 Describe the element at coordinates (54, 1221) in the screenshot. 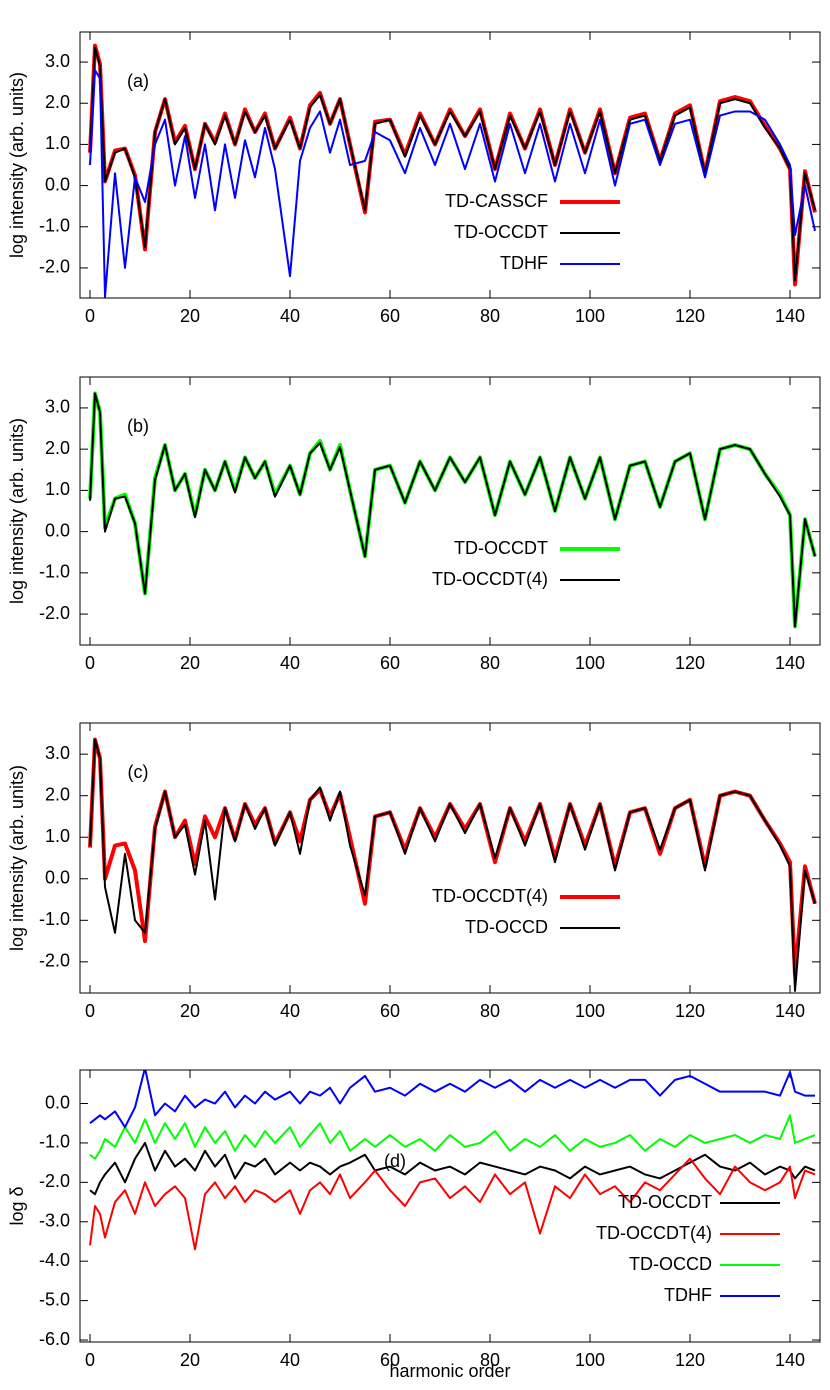

I see `y-tick-label: -3.0` at that location.